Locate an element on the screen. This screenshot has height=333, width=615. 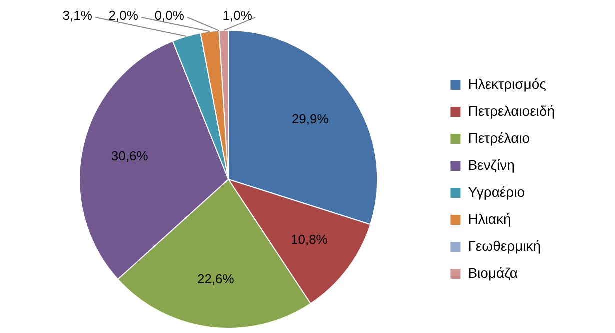
legend-label: Υγραέριο is located at coordinates (497, 192).